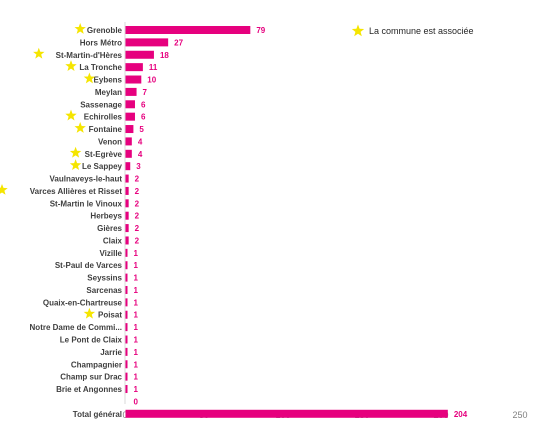 This screenshot has width=542, height=442. What do you see at coordinates (151, 80) in the screenshot?
I see `value-label: 10` at bounding box center [151, 80].